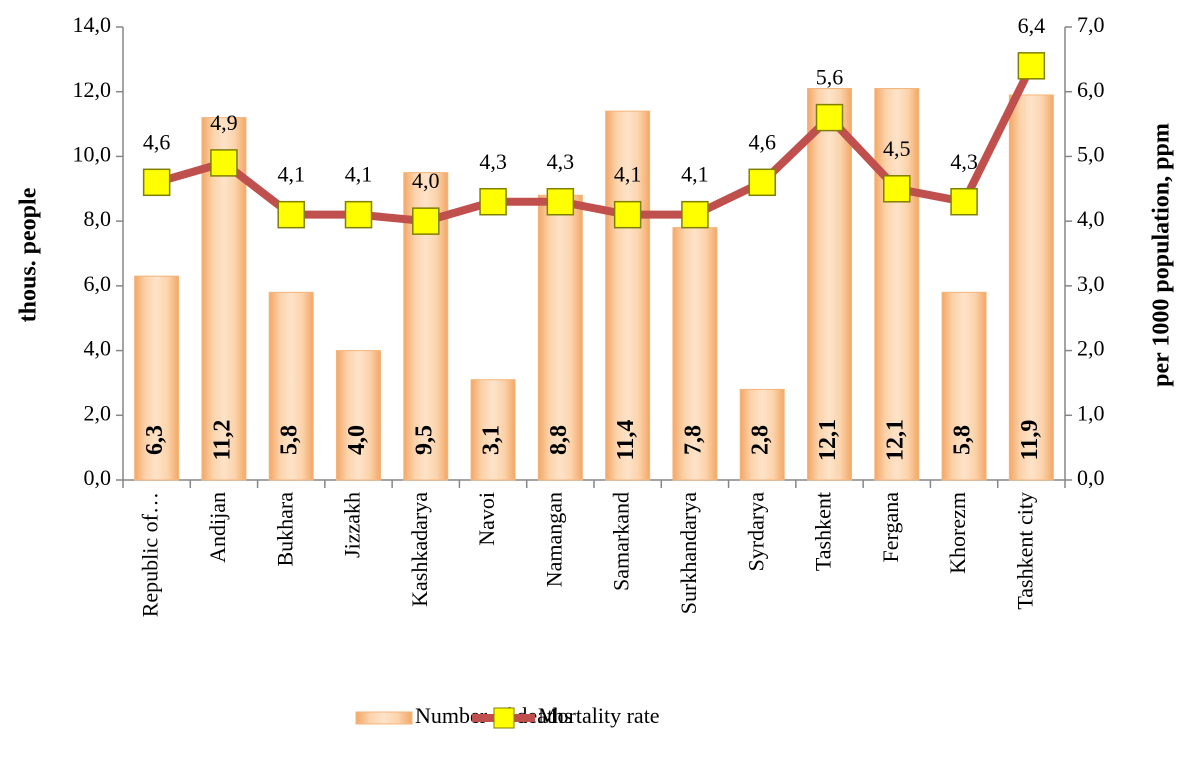  What do you see at coordinates (830, 77) in the screenshot?
I see `line-value-label: 5,6` at bounding box center [830, 77].